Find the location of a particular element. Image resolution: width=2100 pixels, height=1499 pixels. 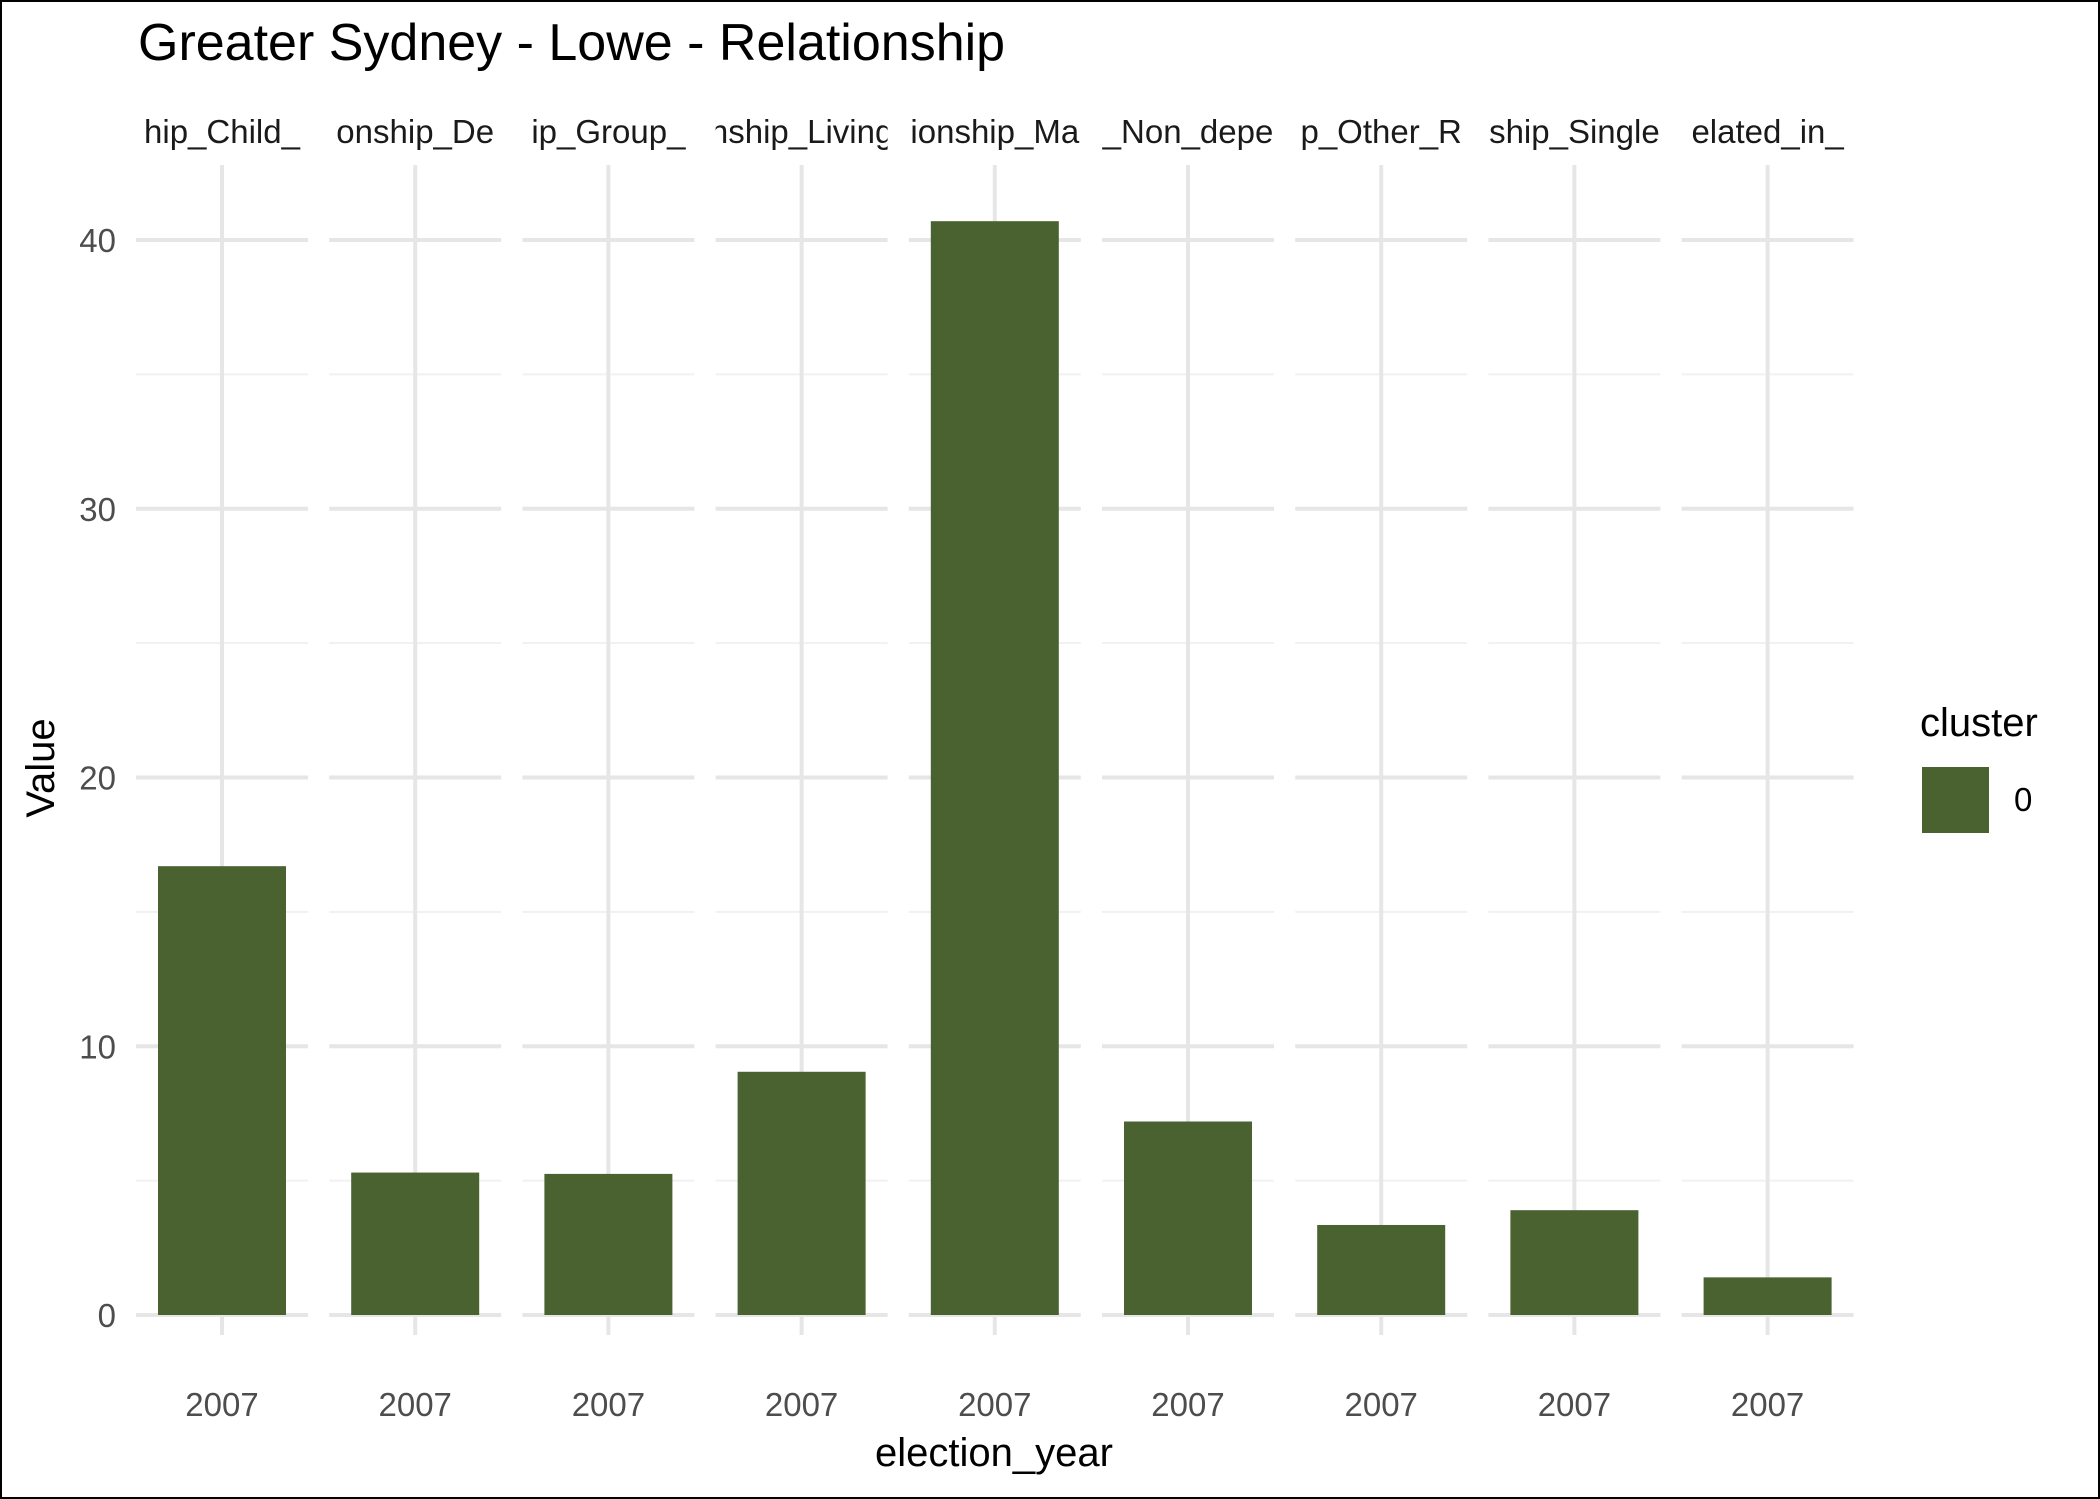

strip-label: ip_Group_ is located at coordinates (608, 131).